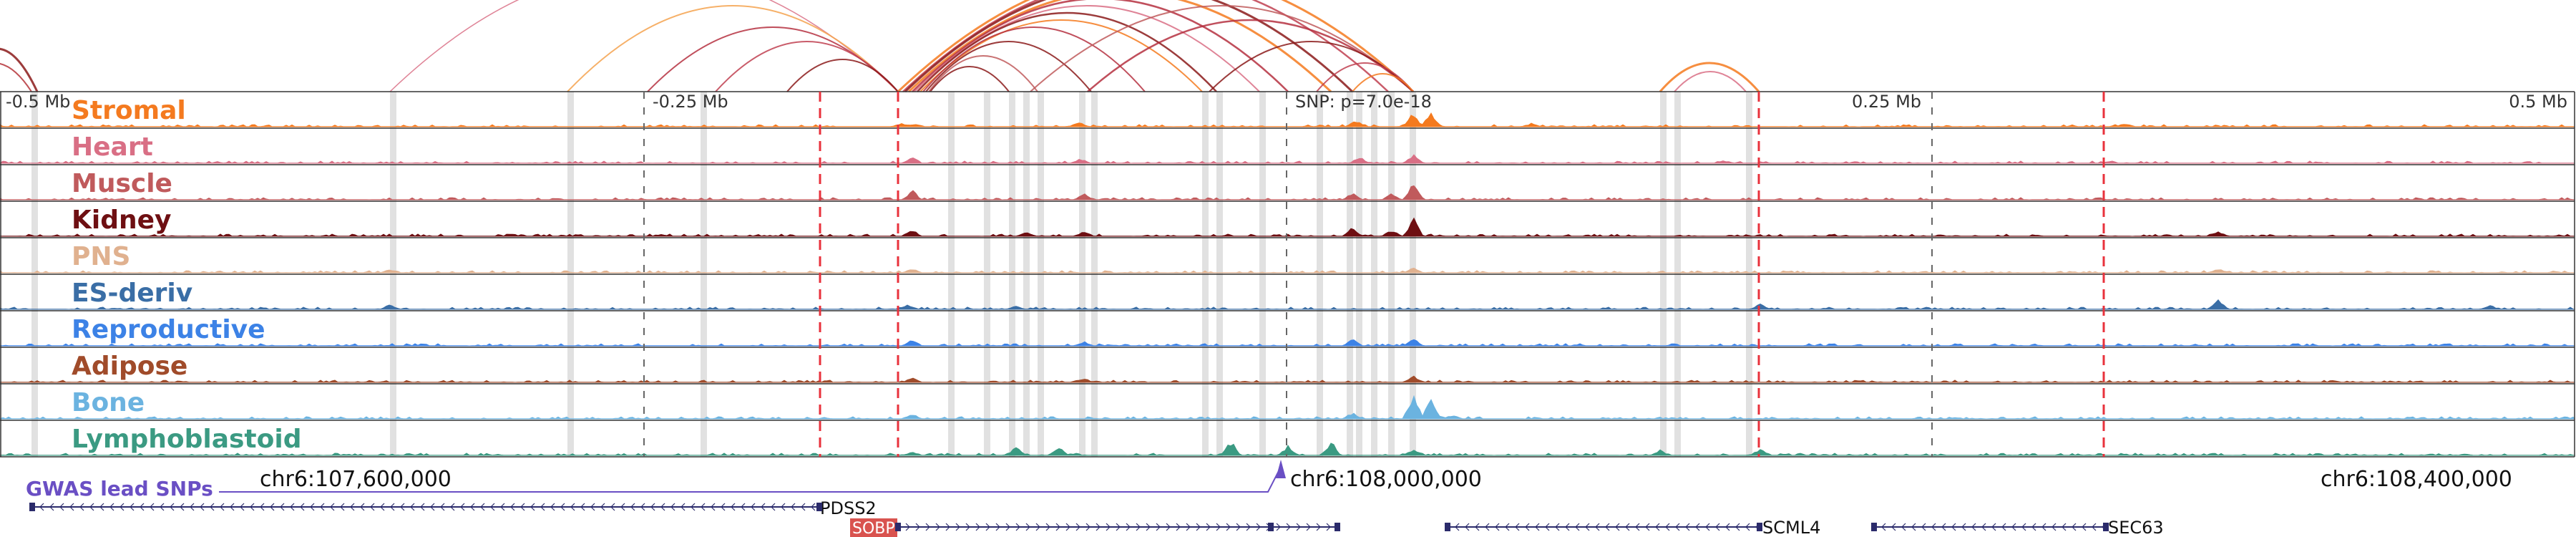 The height and width of the screenshot is (537, 2576). I want to click on track-label-adipose: Adipose, so click(129, 366).